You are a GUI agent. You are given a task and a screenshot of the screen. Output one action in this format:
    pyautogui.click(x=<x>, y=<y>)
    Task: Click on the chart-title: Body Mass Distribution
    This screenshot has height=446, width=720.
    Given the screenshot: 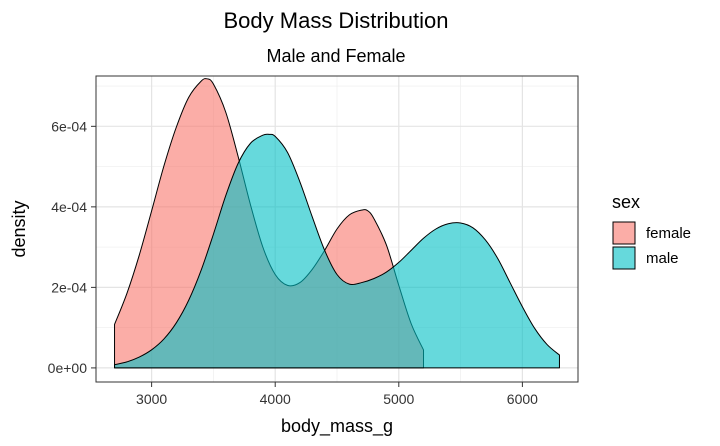 What is the action you would take?
    pyautogui.click(x=336, y=20)
    